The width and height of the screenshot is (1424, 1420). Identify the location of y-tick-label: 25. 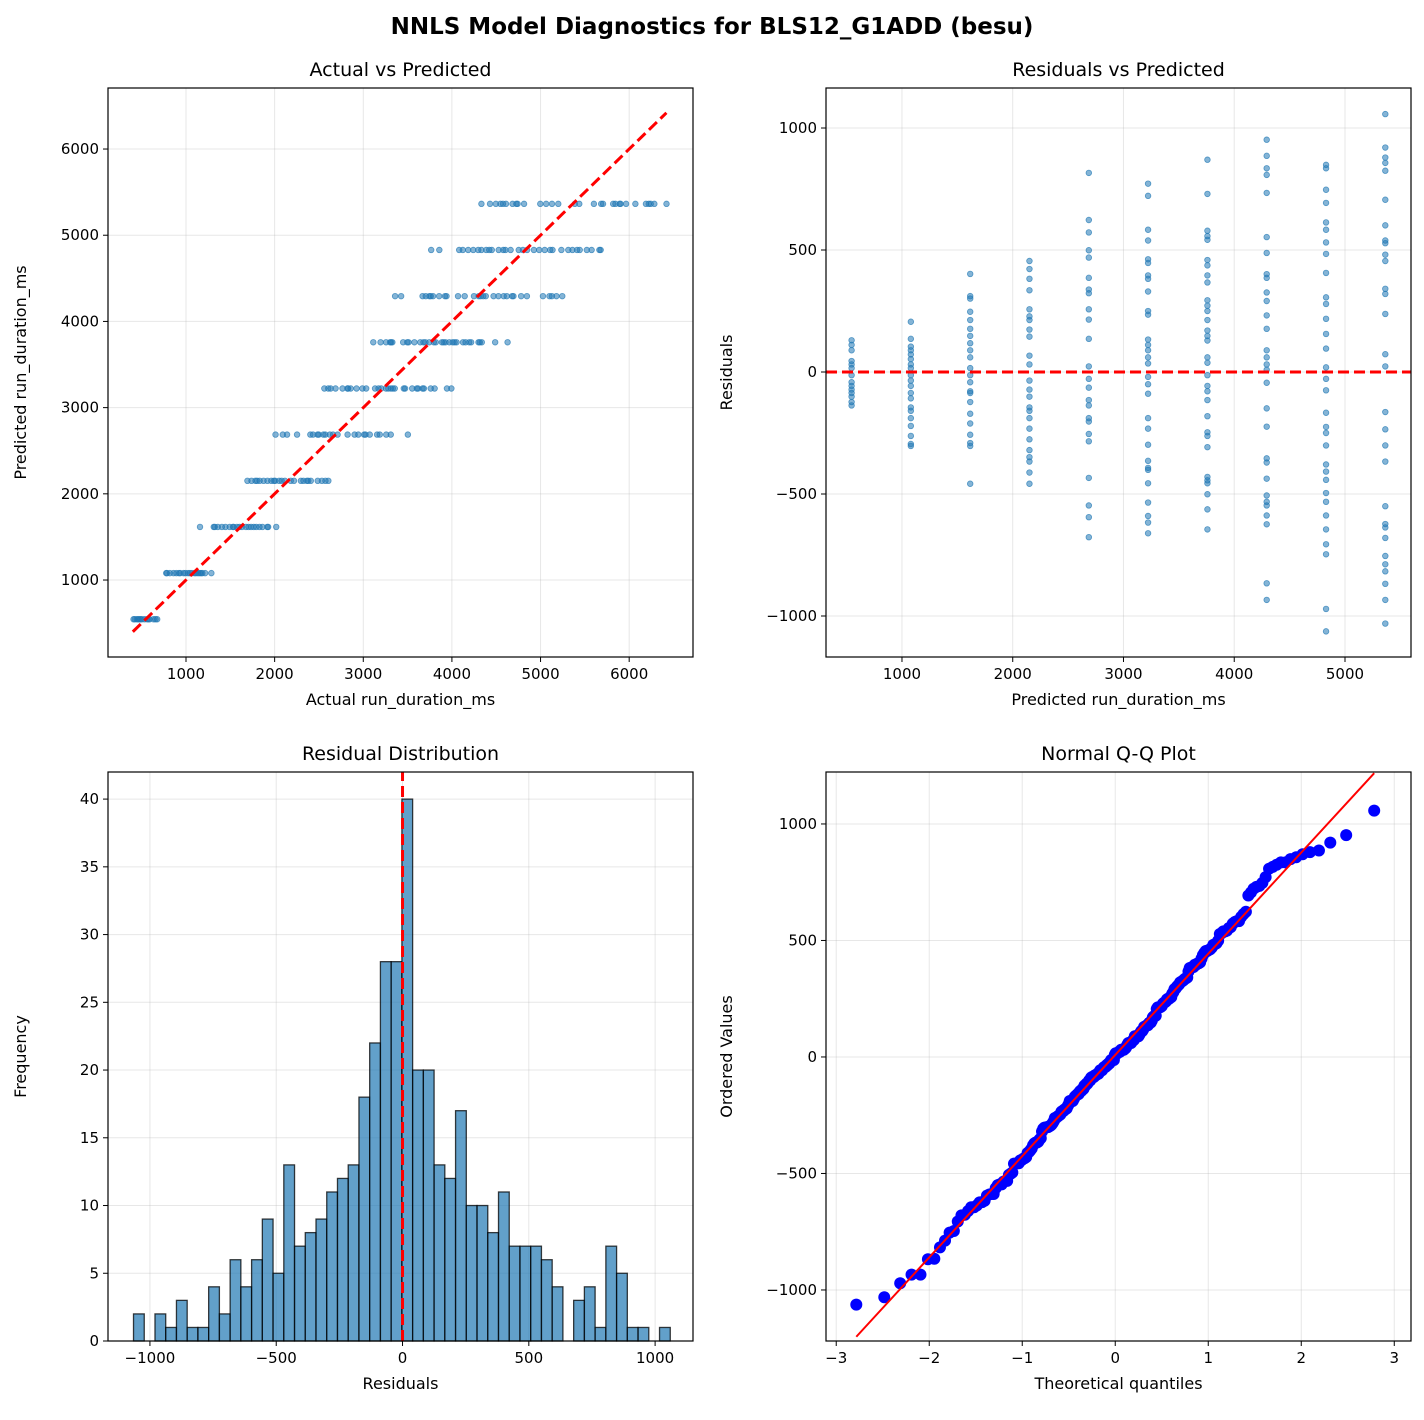
(89, 1002).